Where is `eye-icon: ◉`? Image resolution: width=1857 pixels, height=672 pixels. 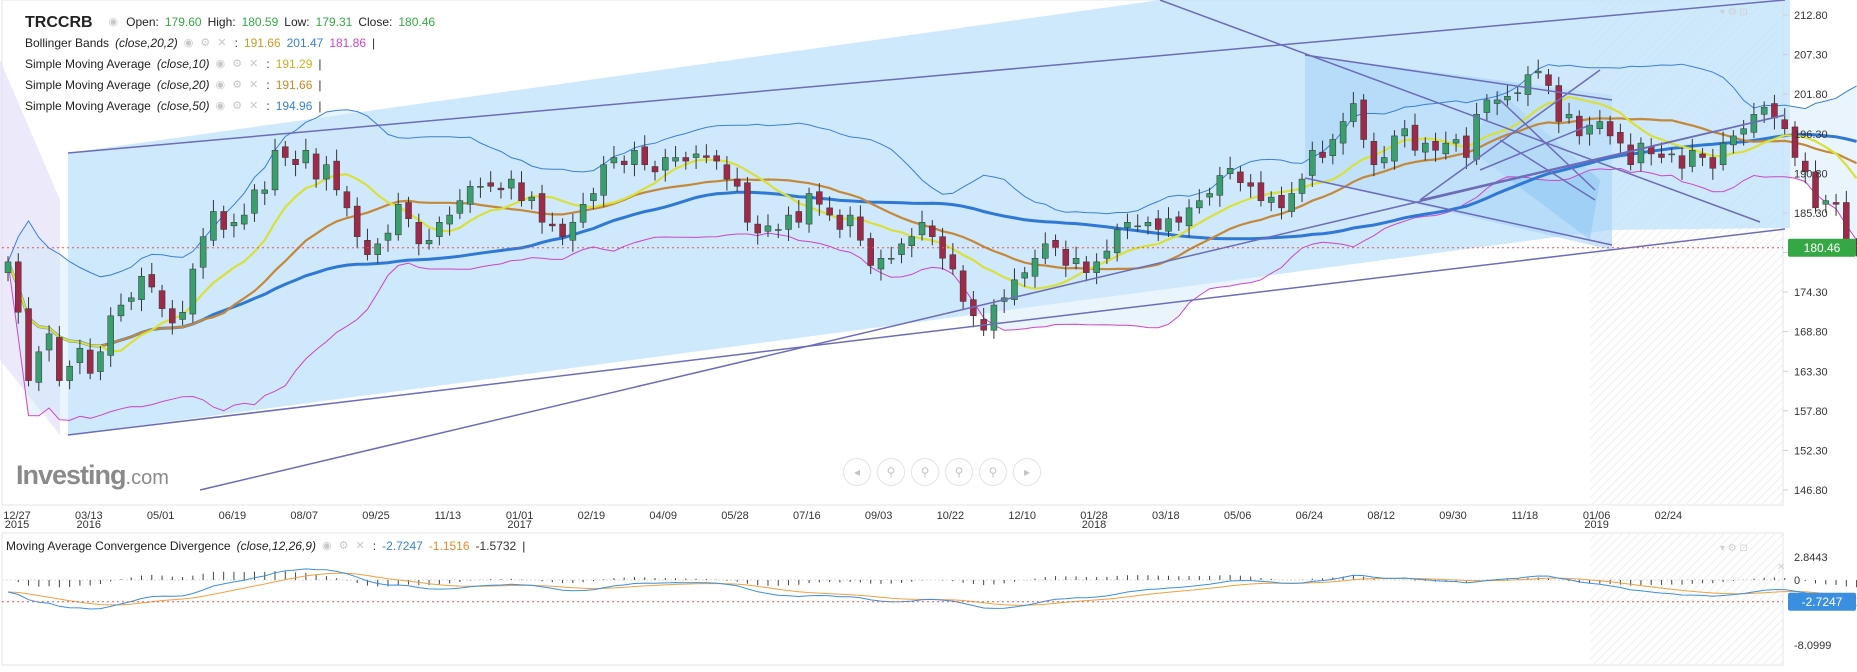
eye-icon: ◉ is located at coordinates (114, 22).